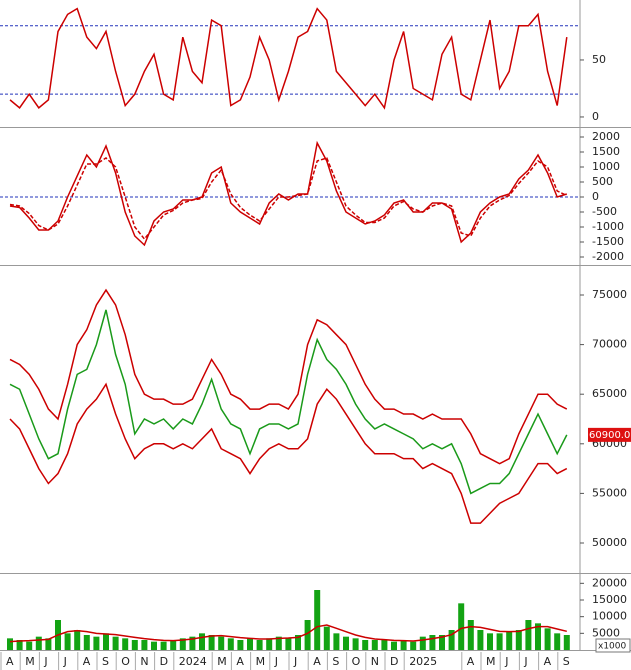 This screenshot has height=670, width=631. What do you see at coordinates (606, 166) in the screenshot?
I see `y-tick-label: 1000` at bounding box center [606, 166].